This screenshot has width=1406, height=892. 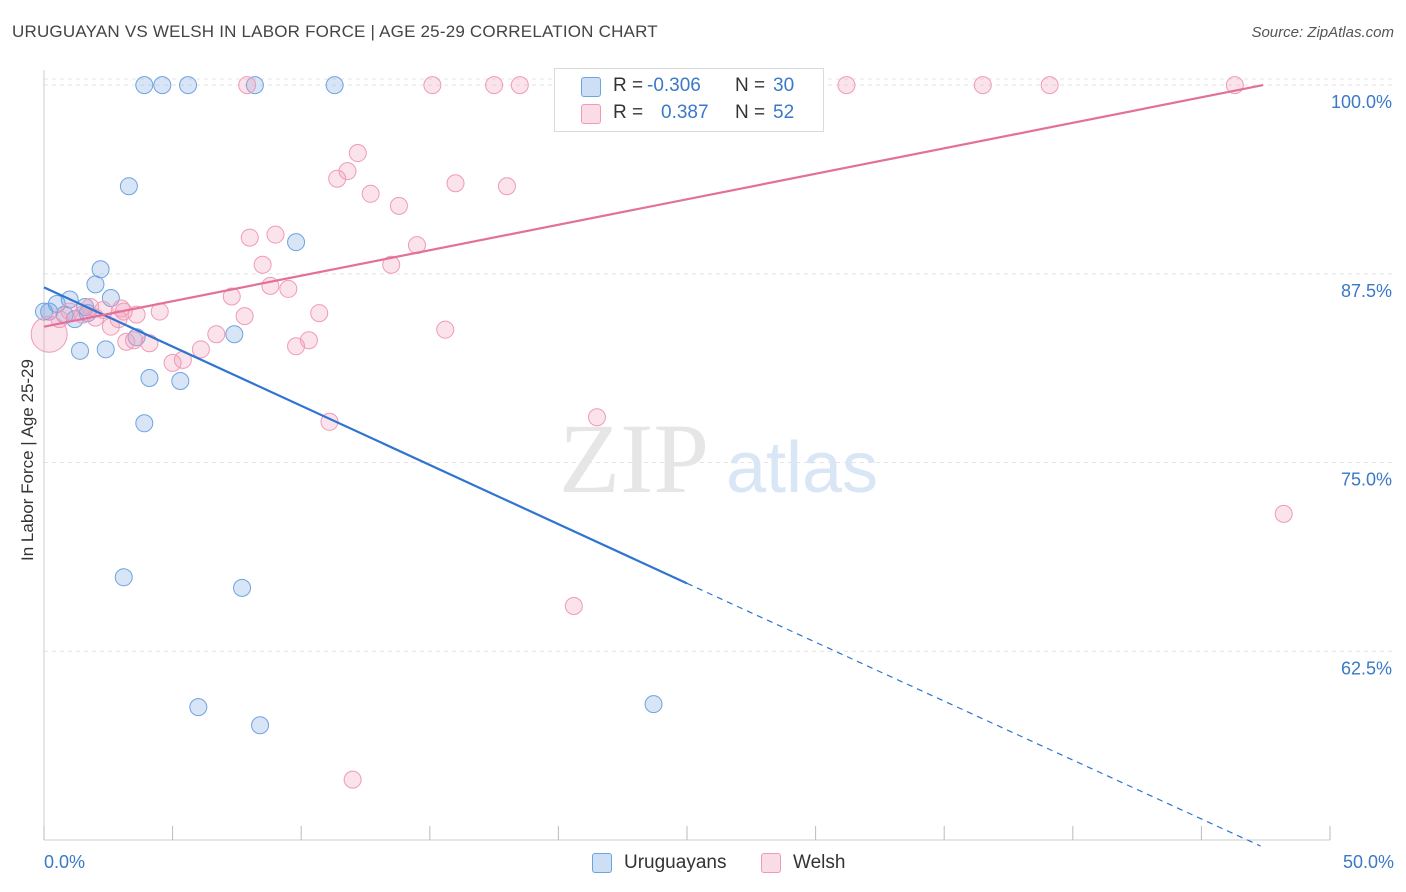 I want to click on y-tick-label: 87.5%, so click(x=1366, y=291).